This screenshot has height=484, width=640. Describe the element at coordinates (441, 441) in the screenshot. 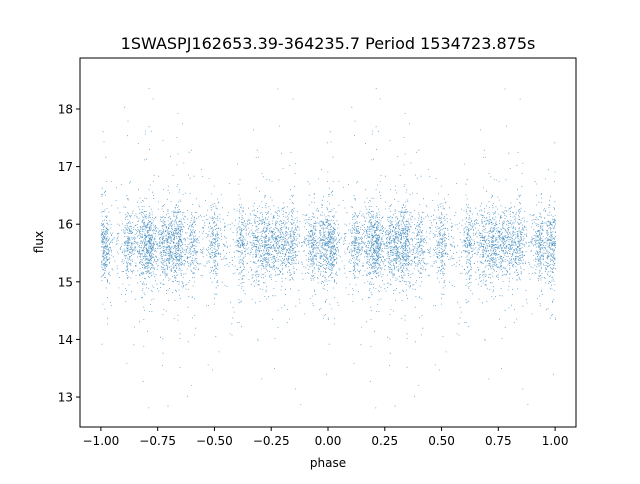

I see `x-tick-label: 0.50` at that location.